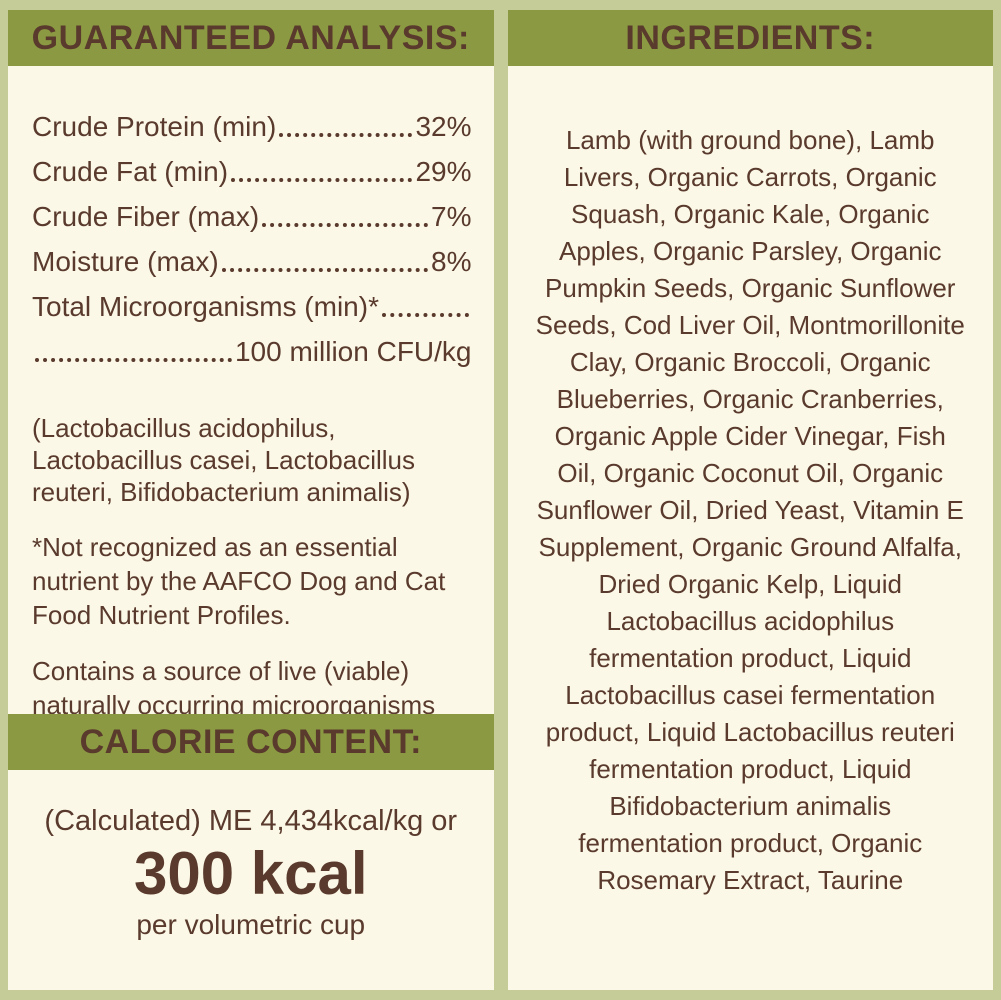 This screenshot has height=1000, width=1001. I want to click on analysis-value: 8%, so click(451, 261).